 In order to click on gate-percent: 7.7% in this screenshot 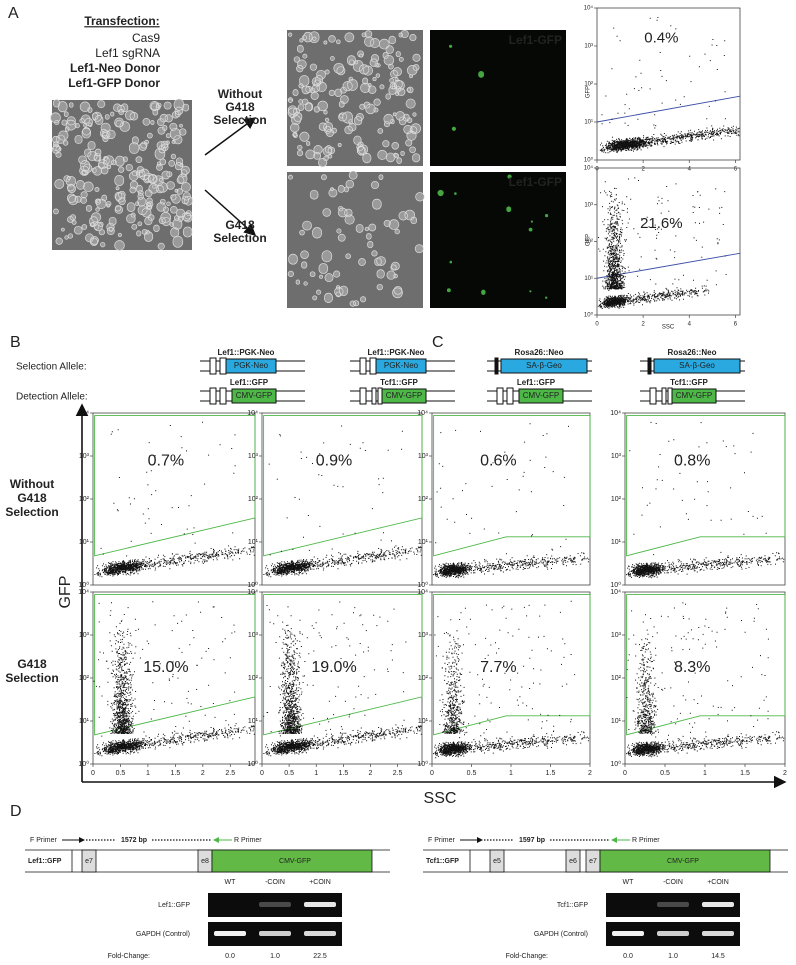, I will do `click(498, 667)`.